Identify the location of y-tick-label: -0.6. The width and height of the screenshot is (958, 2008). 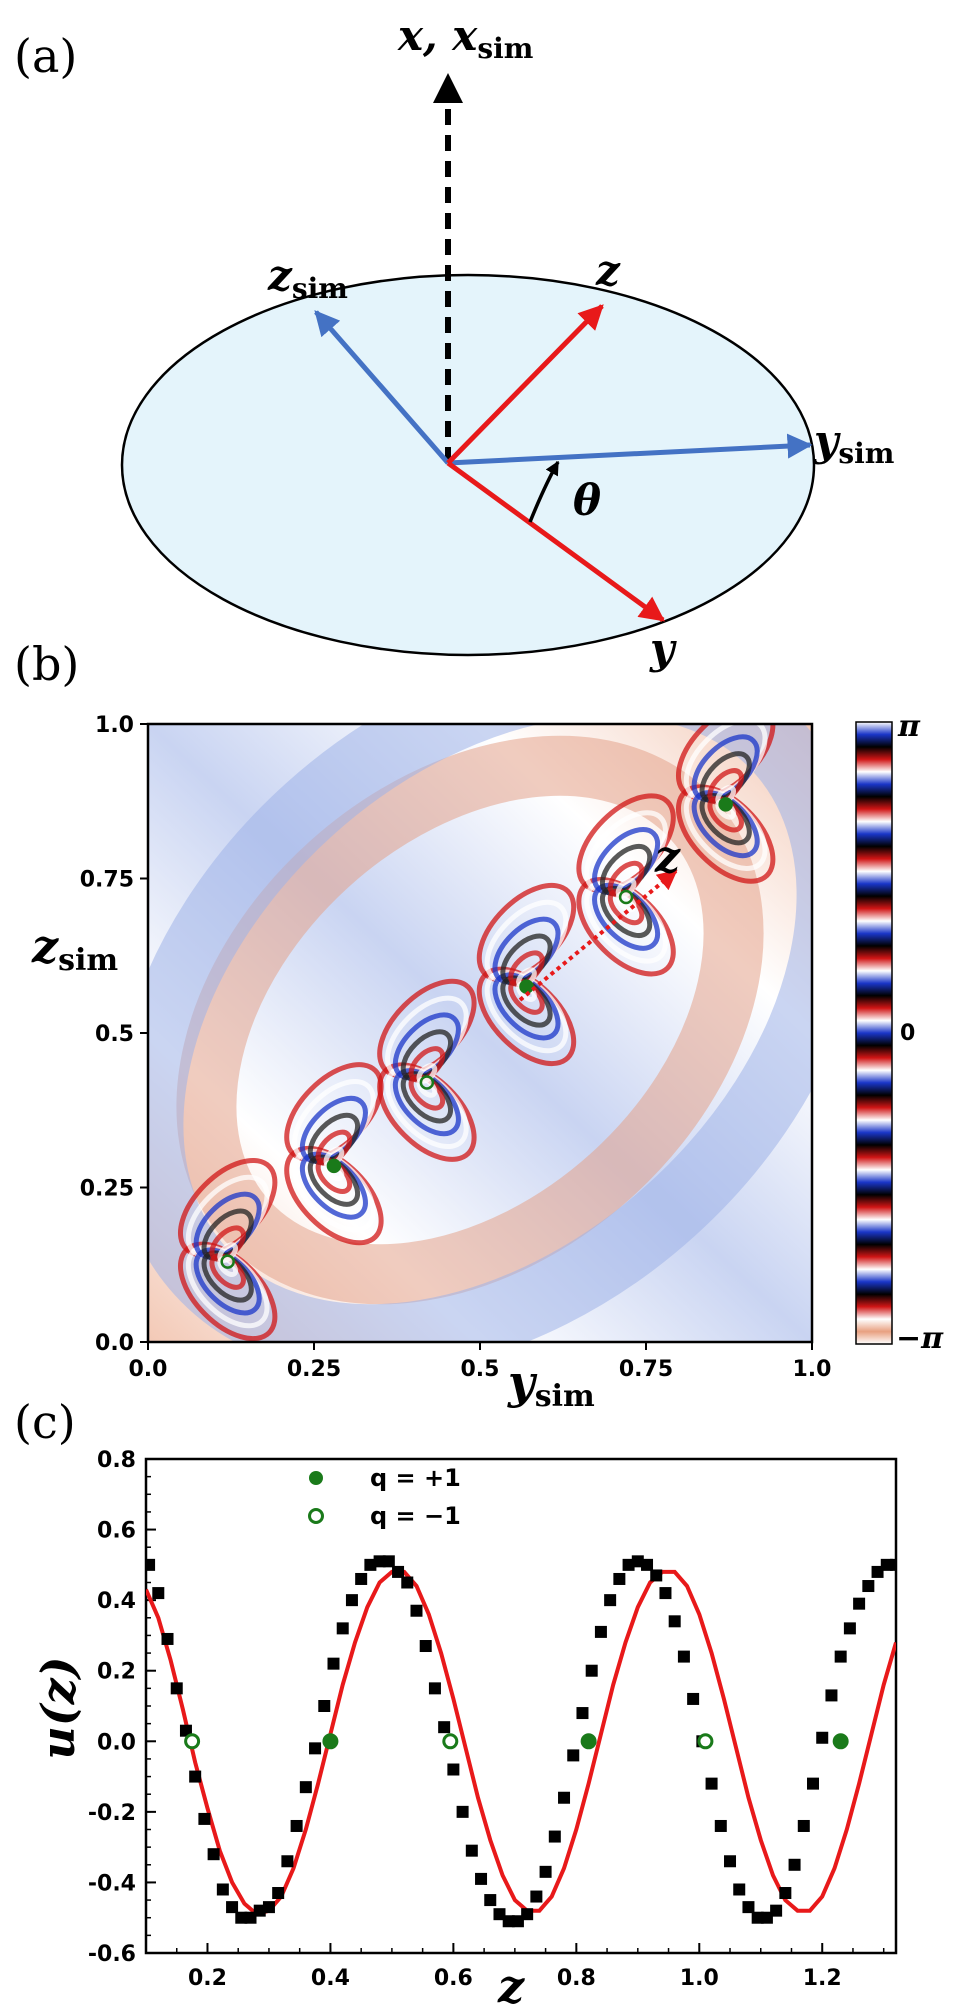
(112, 1954).